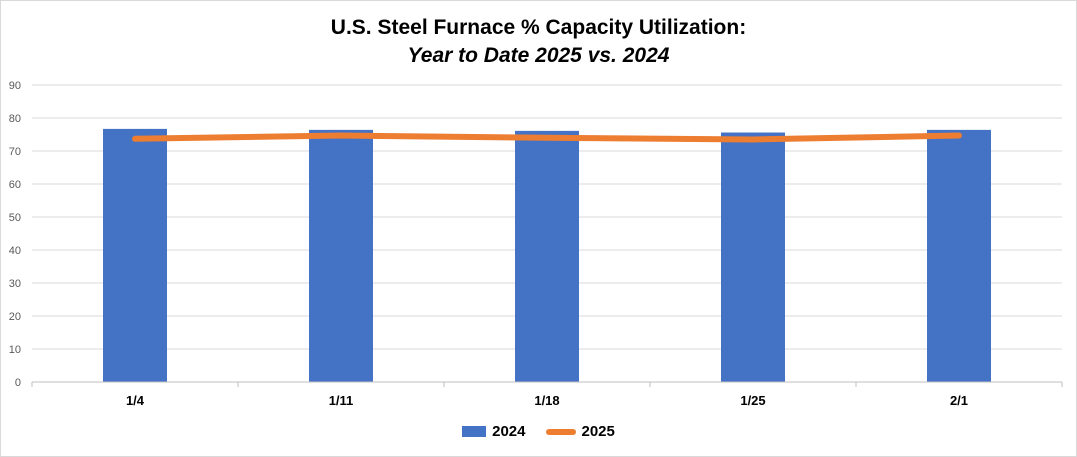  What do you see at coordinates (15, 251) in the screenshot?
I see `y-tick-label: 40` at bounding box center [15, 251].